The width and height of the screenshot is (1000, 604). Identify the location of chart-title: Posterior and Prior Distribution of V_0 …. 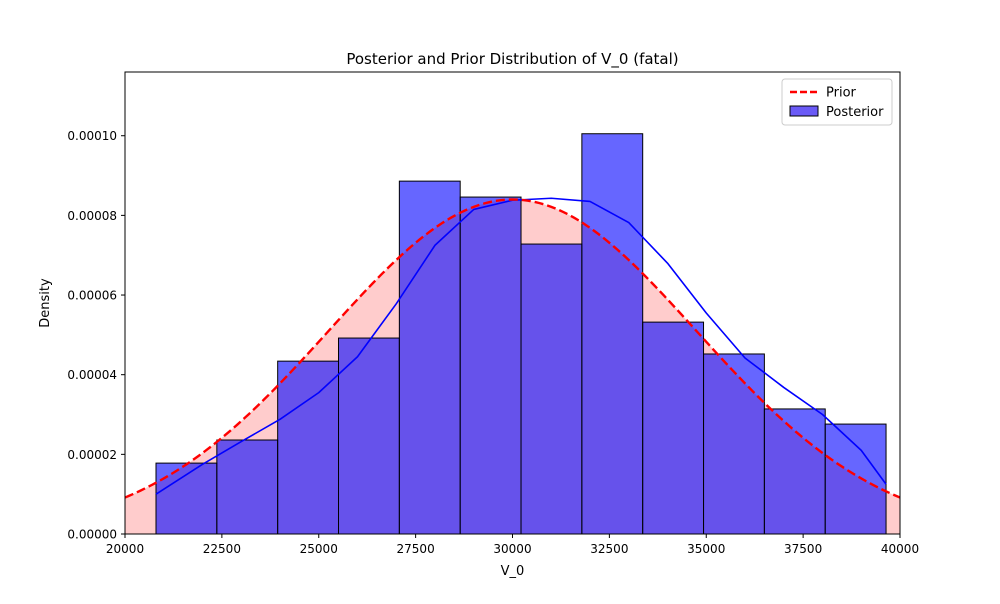
(512, 59).